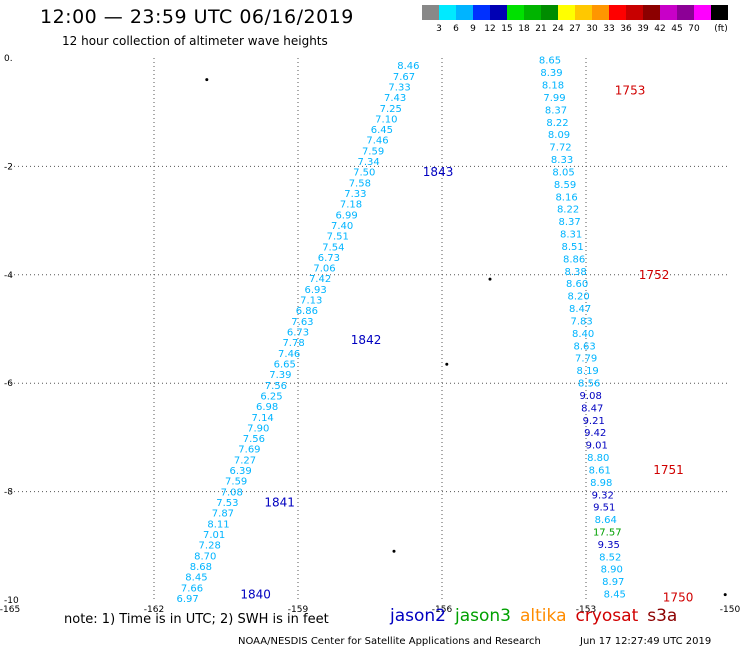  I want to click on wave-height-value: 8.11, so click(218, 524).